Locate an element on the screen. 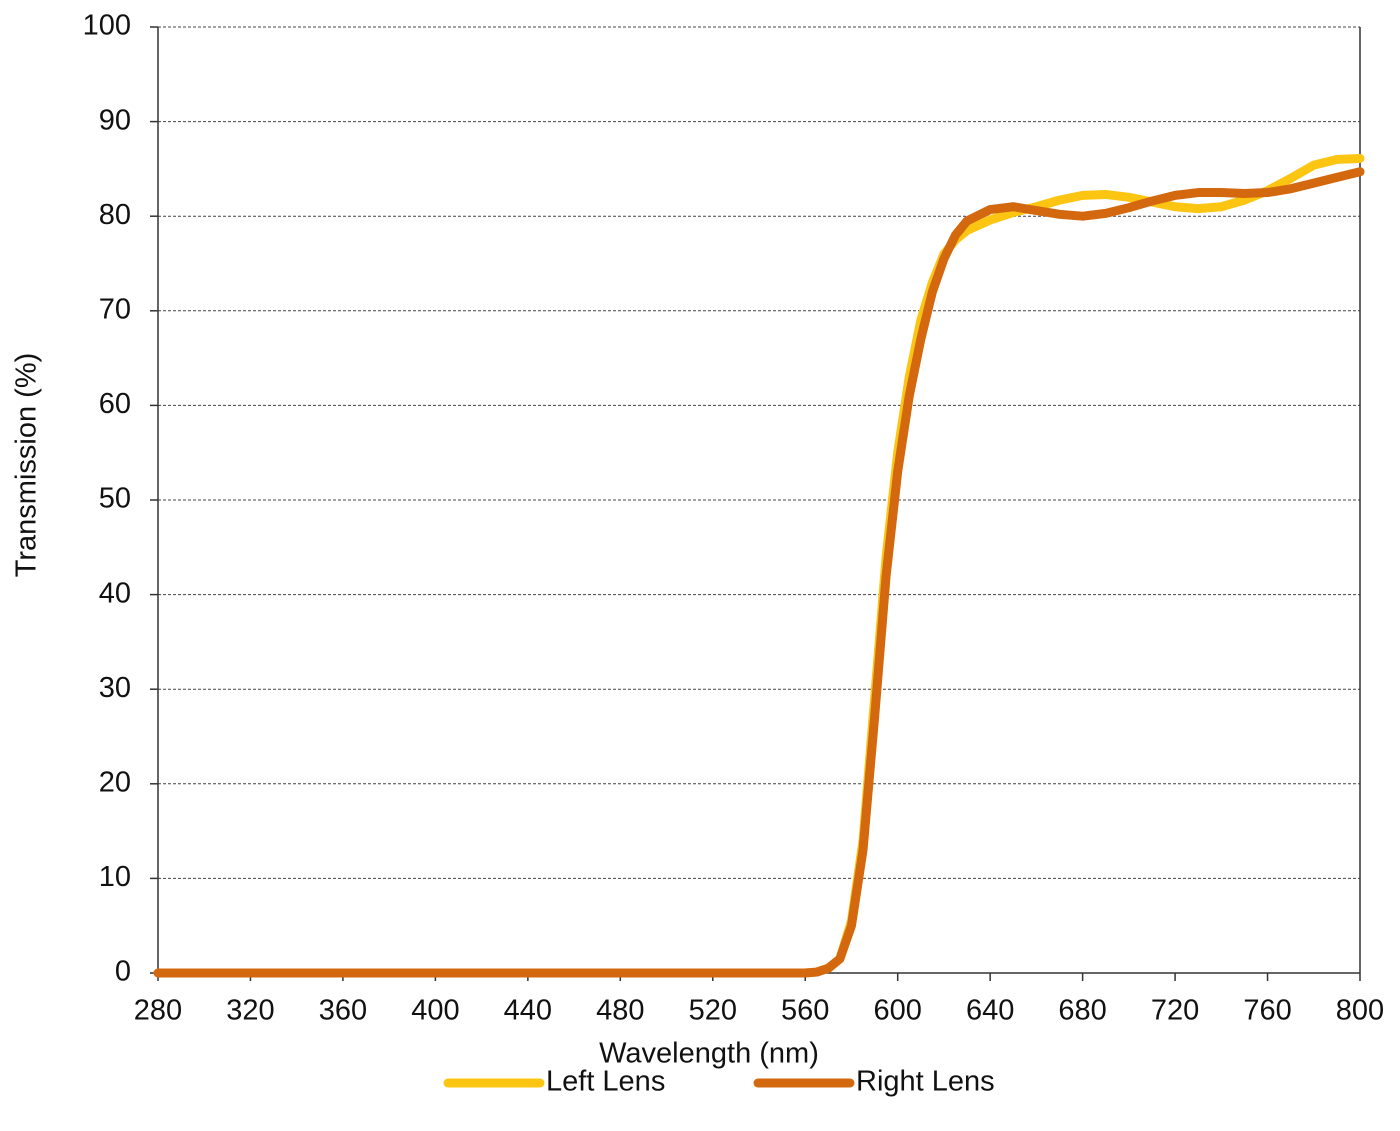 This screenshot has height=1131, width=1400. y-tick-label: 20 is located at coordinates (115, 782).